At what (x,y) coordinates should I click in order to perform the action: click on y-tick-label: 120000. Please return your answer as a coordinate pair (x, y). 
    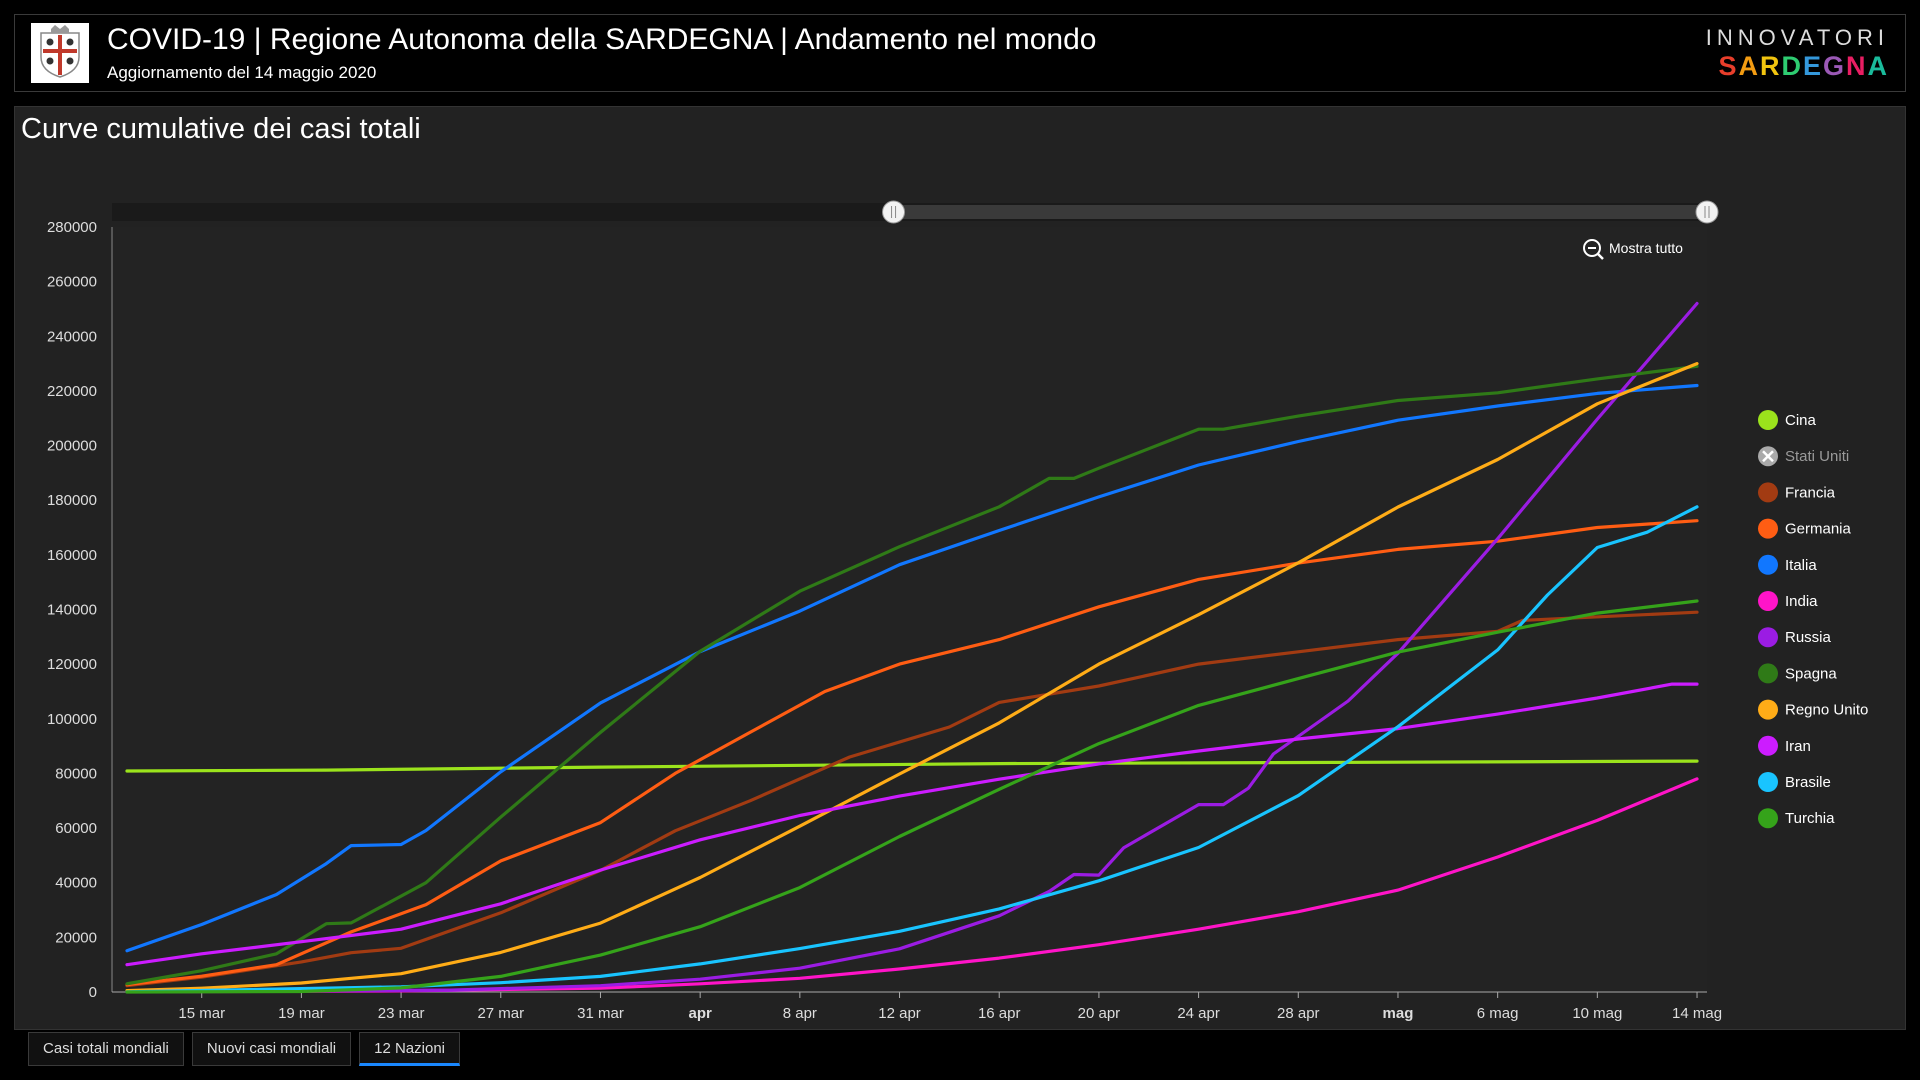
    Looking at the image, I should click on (72, 664).